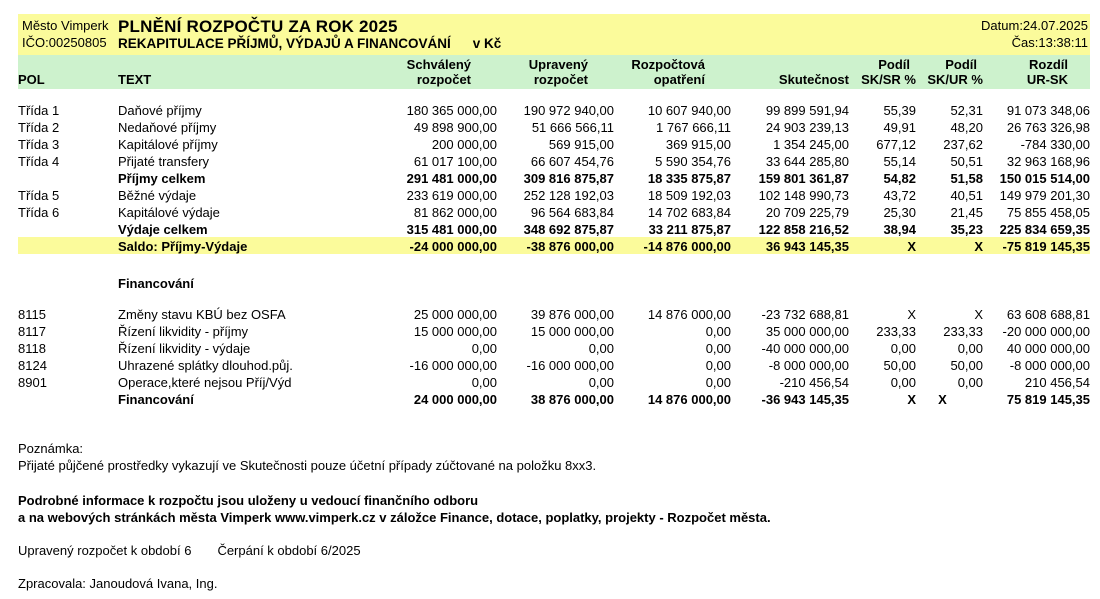 The image size is (1100, 599). I want to click on skutecnost-cell: -23 732 688,81, so click(805, 314).